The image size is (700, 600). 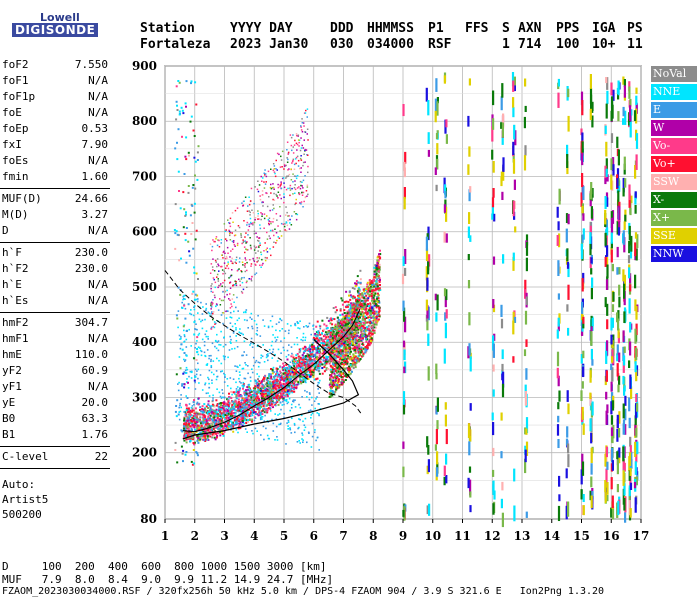 I want to click on header-label-6: S, so click(x=506, y=28).